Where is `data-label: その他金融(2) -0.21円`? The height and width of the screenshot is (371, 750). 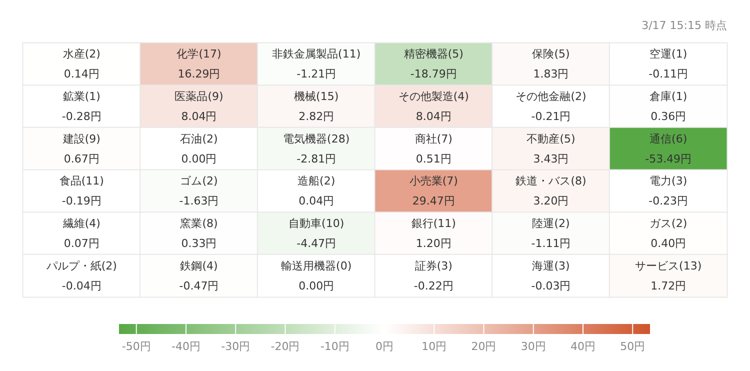
data-label: その他金融(2) -0.21円 is located at coordinates (551, 106).